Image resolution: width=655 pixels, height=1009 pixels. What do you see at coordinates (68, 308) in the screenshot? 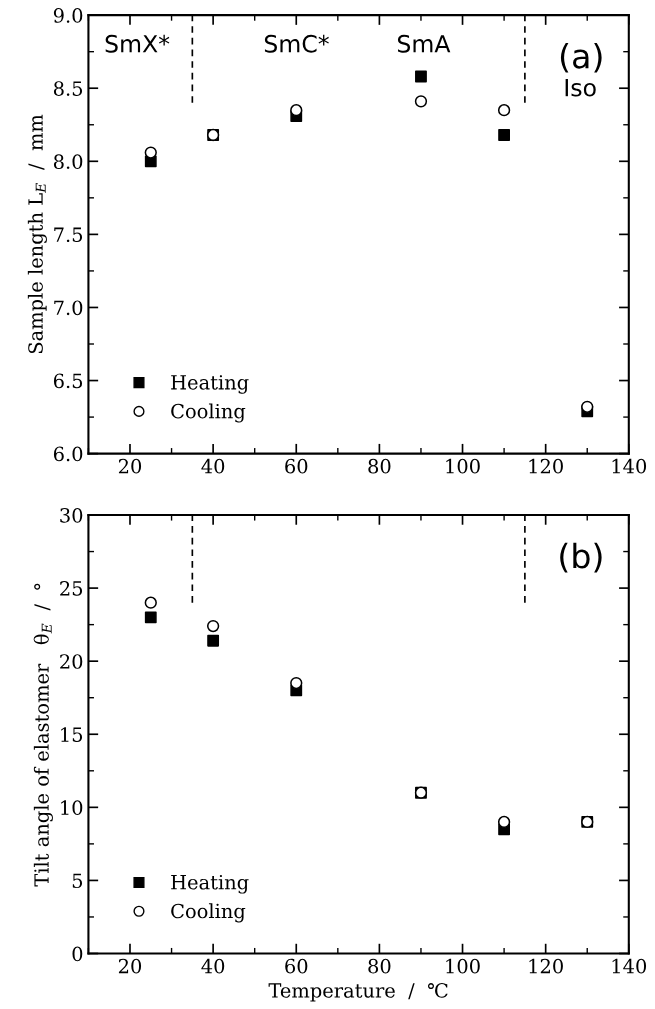
I see `y-tick-label: 7.0` at bounding box center [68, 308].